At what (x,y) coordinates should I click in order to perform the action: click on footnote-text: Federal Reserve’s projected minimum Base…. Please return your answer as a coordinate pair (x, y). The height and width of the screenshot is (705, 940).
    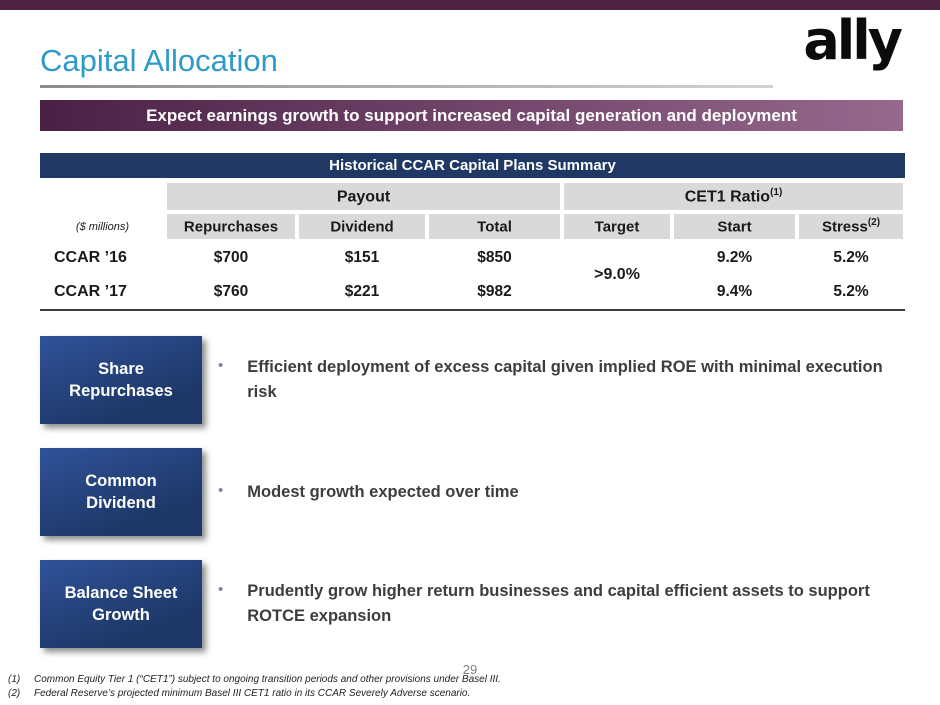
    Looking at the image, I should click on (252, 693).